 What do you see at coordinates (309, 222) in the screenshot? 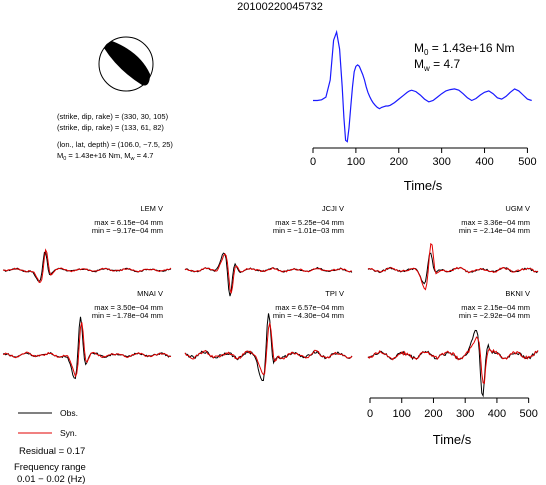
I see `station-max-amplitude: max = 5.25e−04 mm` at bounding box center [309, 222].